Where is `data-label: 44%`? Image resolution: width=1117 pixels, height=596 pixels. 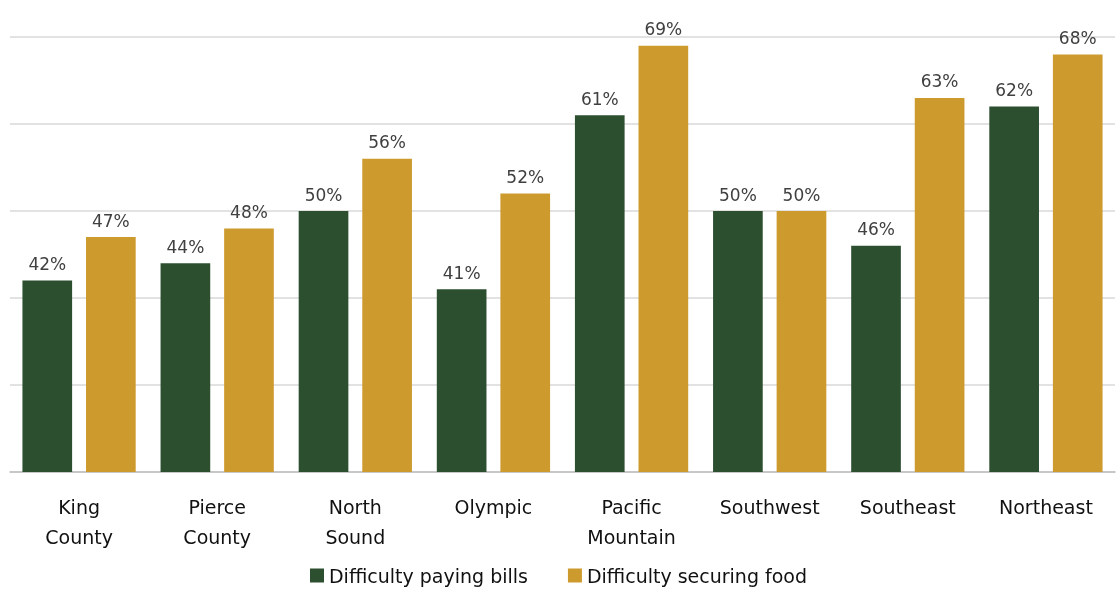
data-label: 44% is located at coordinates (185, 246).